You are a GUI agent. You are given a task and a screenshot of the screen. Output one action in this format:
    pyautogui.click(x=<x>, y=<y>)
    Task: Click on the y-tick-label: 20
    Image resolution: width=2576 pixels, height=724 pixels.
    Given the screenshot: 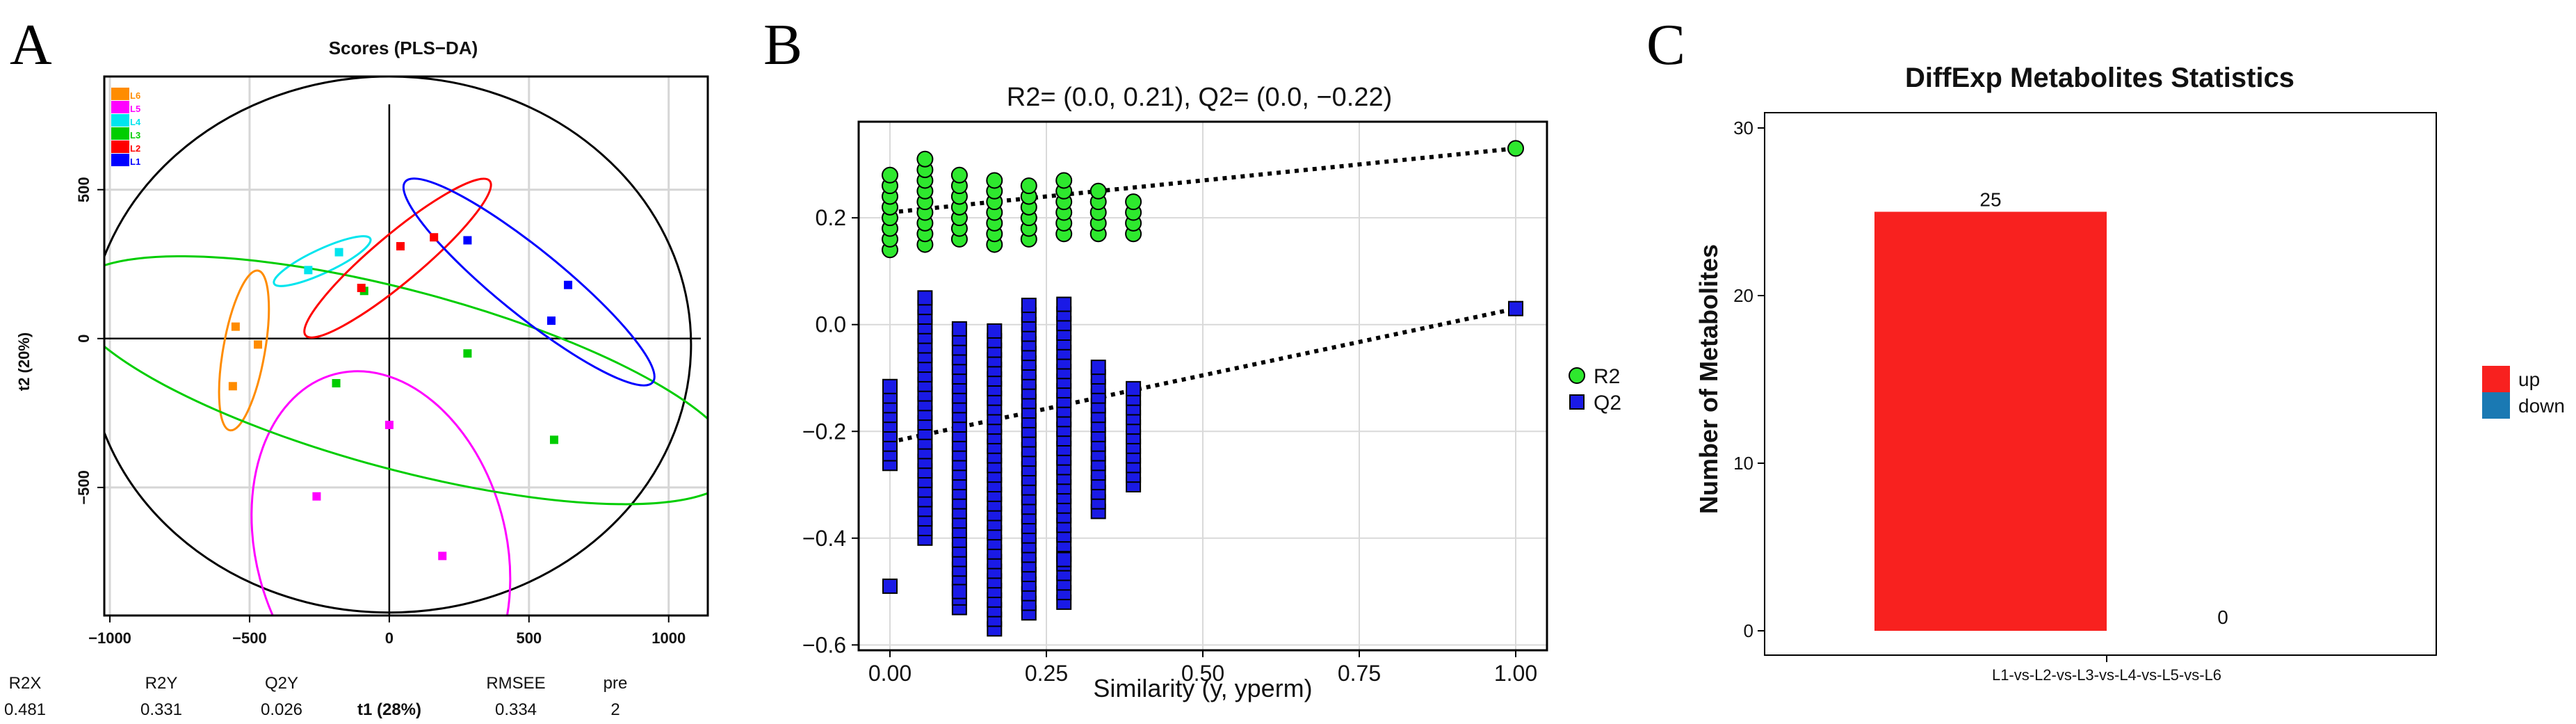 What is the action you would take?
    pyautogui.click(x=1743, y=295)
    